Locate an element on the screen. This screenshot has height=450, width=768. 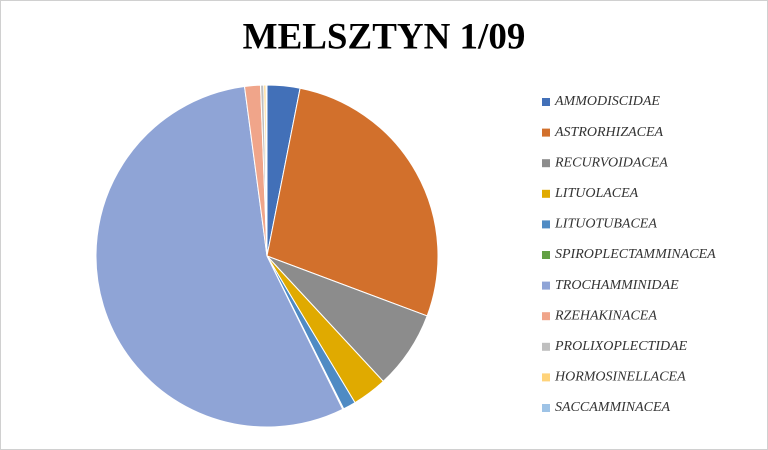
legend-label: RZEHAKINACEA is located at coordinates (605, 315).